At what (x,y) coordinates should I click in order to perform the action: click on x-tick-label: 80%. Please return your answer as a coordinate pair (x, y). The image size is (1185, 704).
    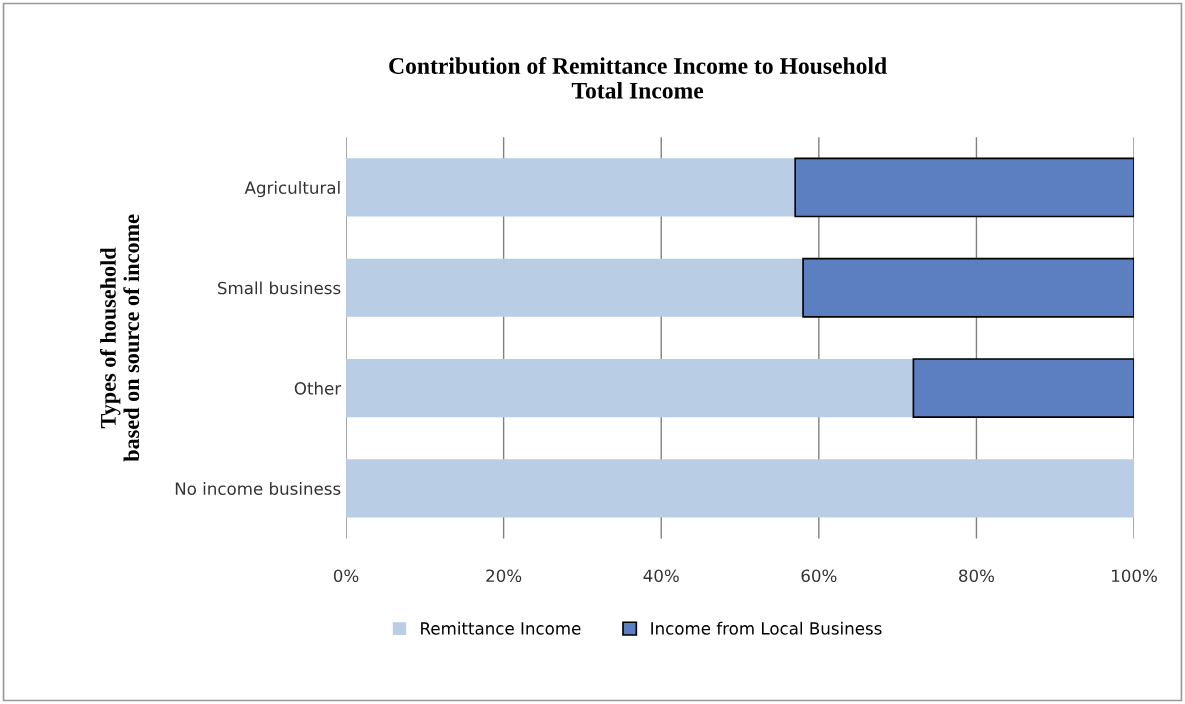
    Looking at the image, I should click on (977, 576).